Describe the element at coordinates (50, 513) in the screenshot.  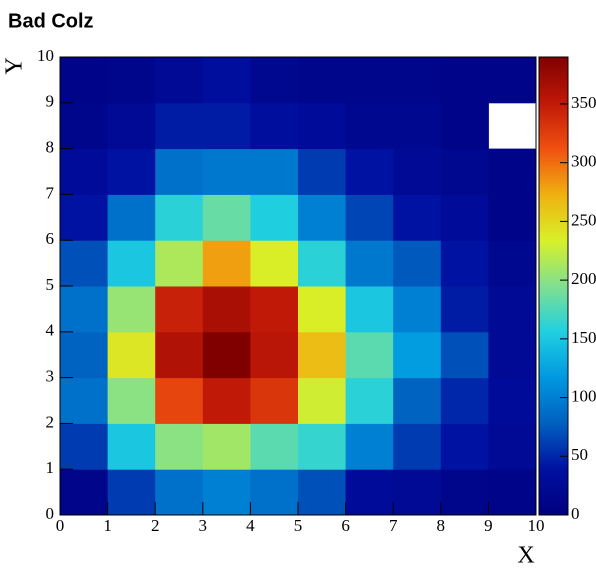
I see `y-tick-label: 0` at that location.